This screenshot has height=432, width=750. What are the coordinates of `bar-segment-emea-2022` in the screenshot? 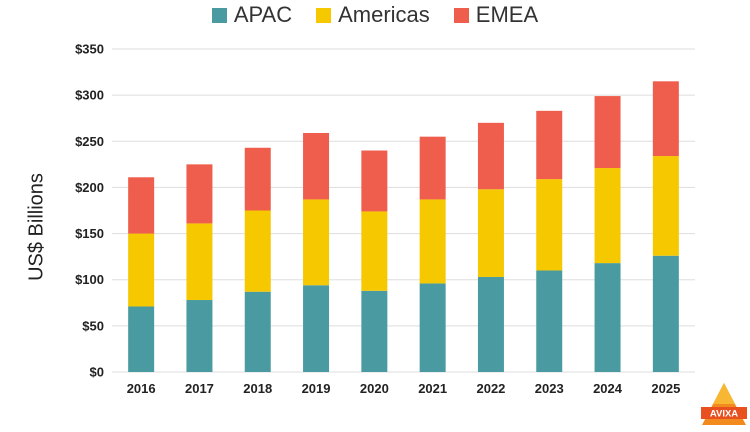 It's located at (490, 156).